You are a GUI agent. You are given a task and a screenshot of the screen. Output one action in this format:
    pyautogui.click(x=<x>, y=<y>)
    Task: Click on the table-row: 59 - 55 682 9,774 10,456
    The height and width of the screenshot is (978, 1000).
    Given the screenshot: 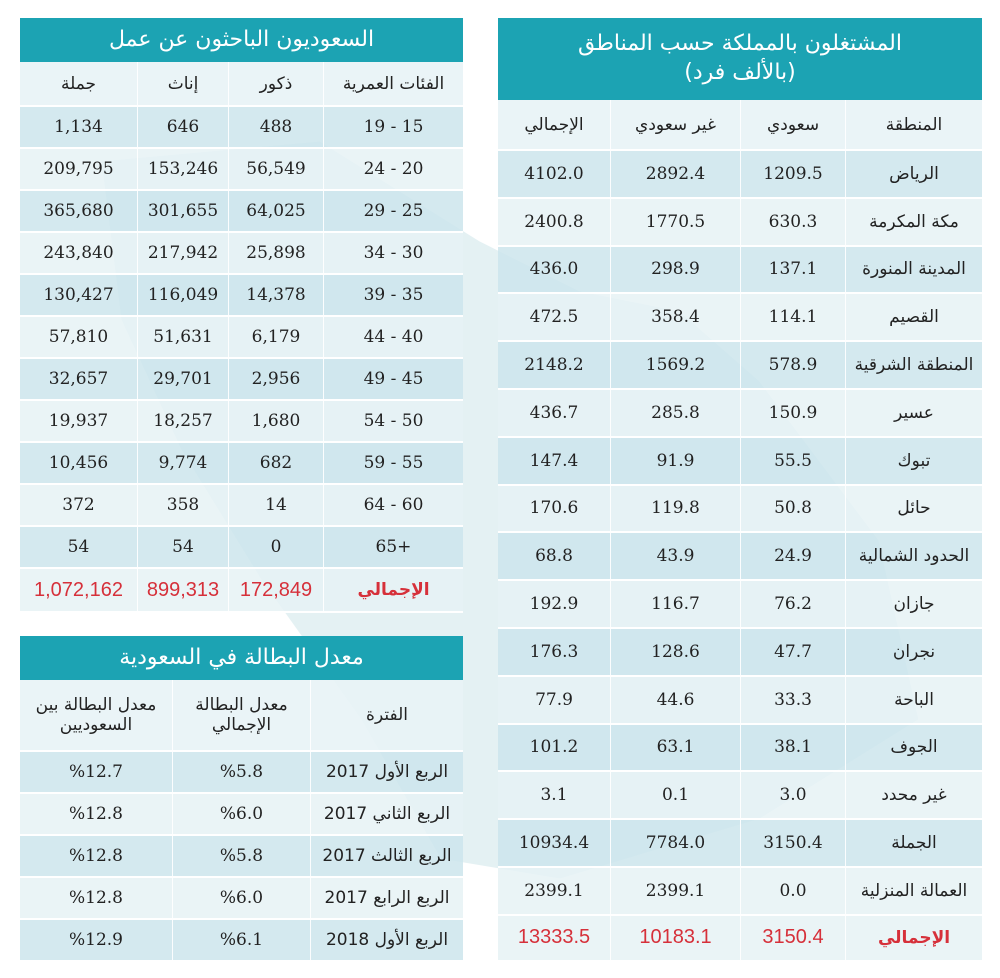 What is the action you would take?
    pyautogui.click(x=241, y=464)
    